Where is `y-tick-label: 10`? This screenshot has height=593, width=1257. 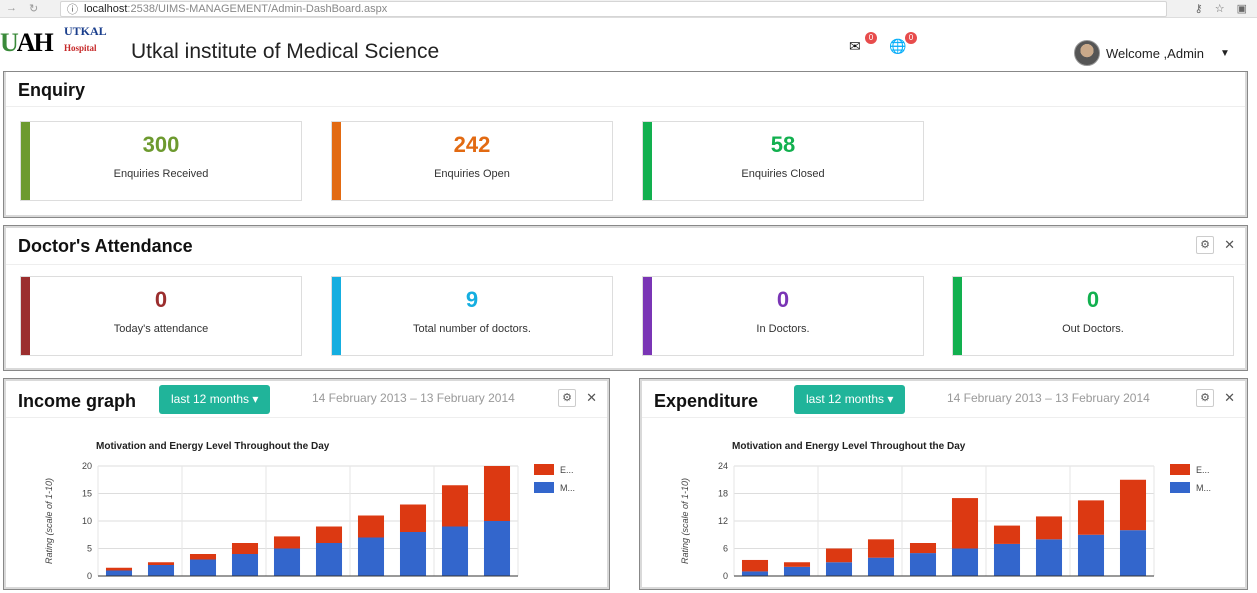 y-tick-label: 10 is located at coordinates (87, 521).